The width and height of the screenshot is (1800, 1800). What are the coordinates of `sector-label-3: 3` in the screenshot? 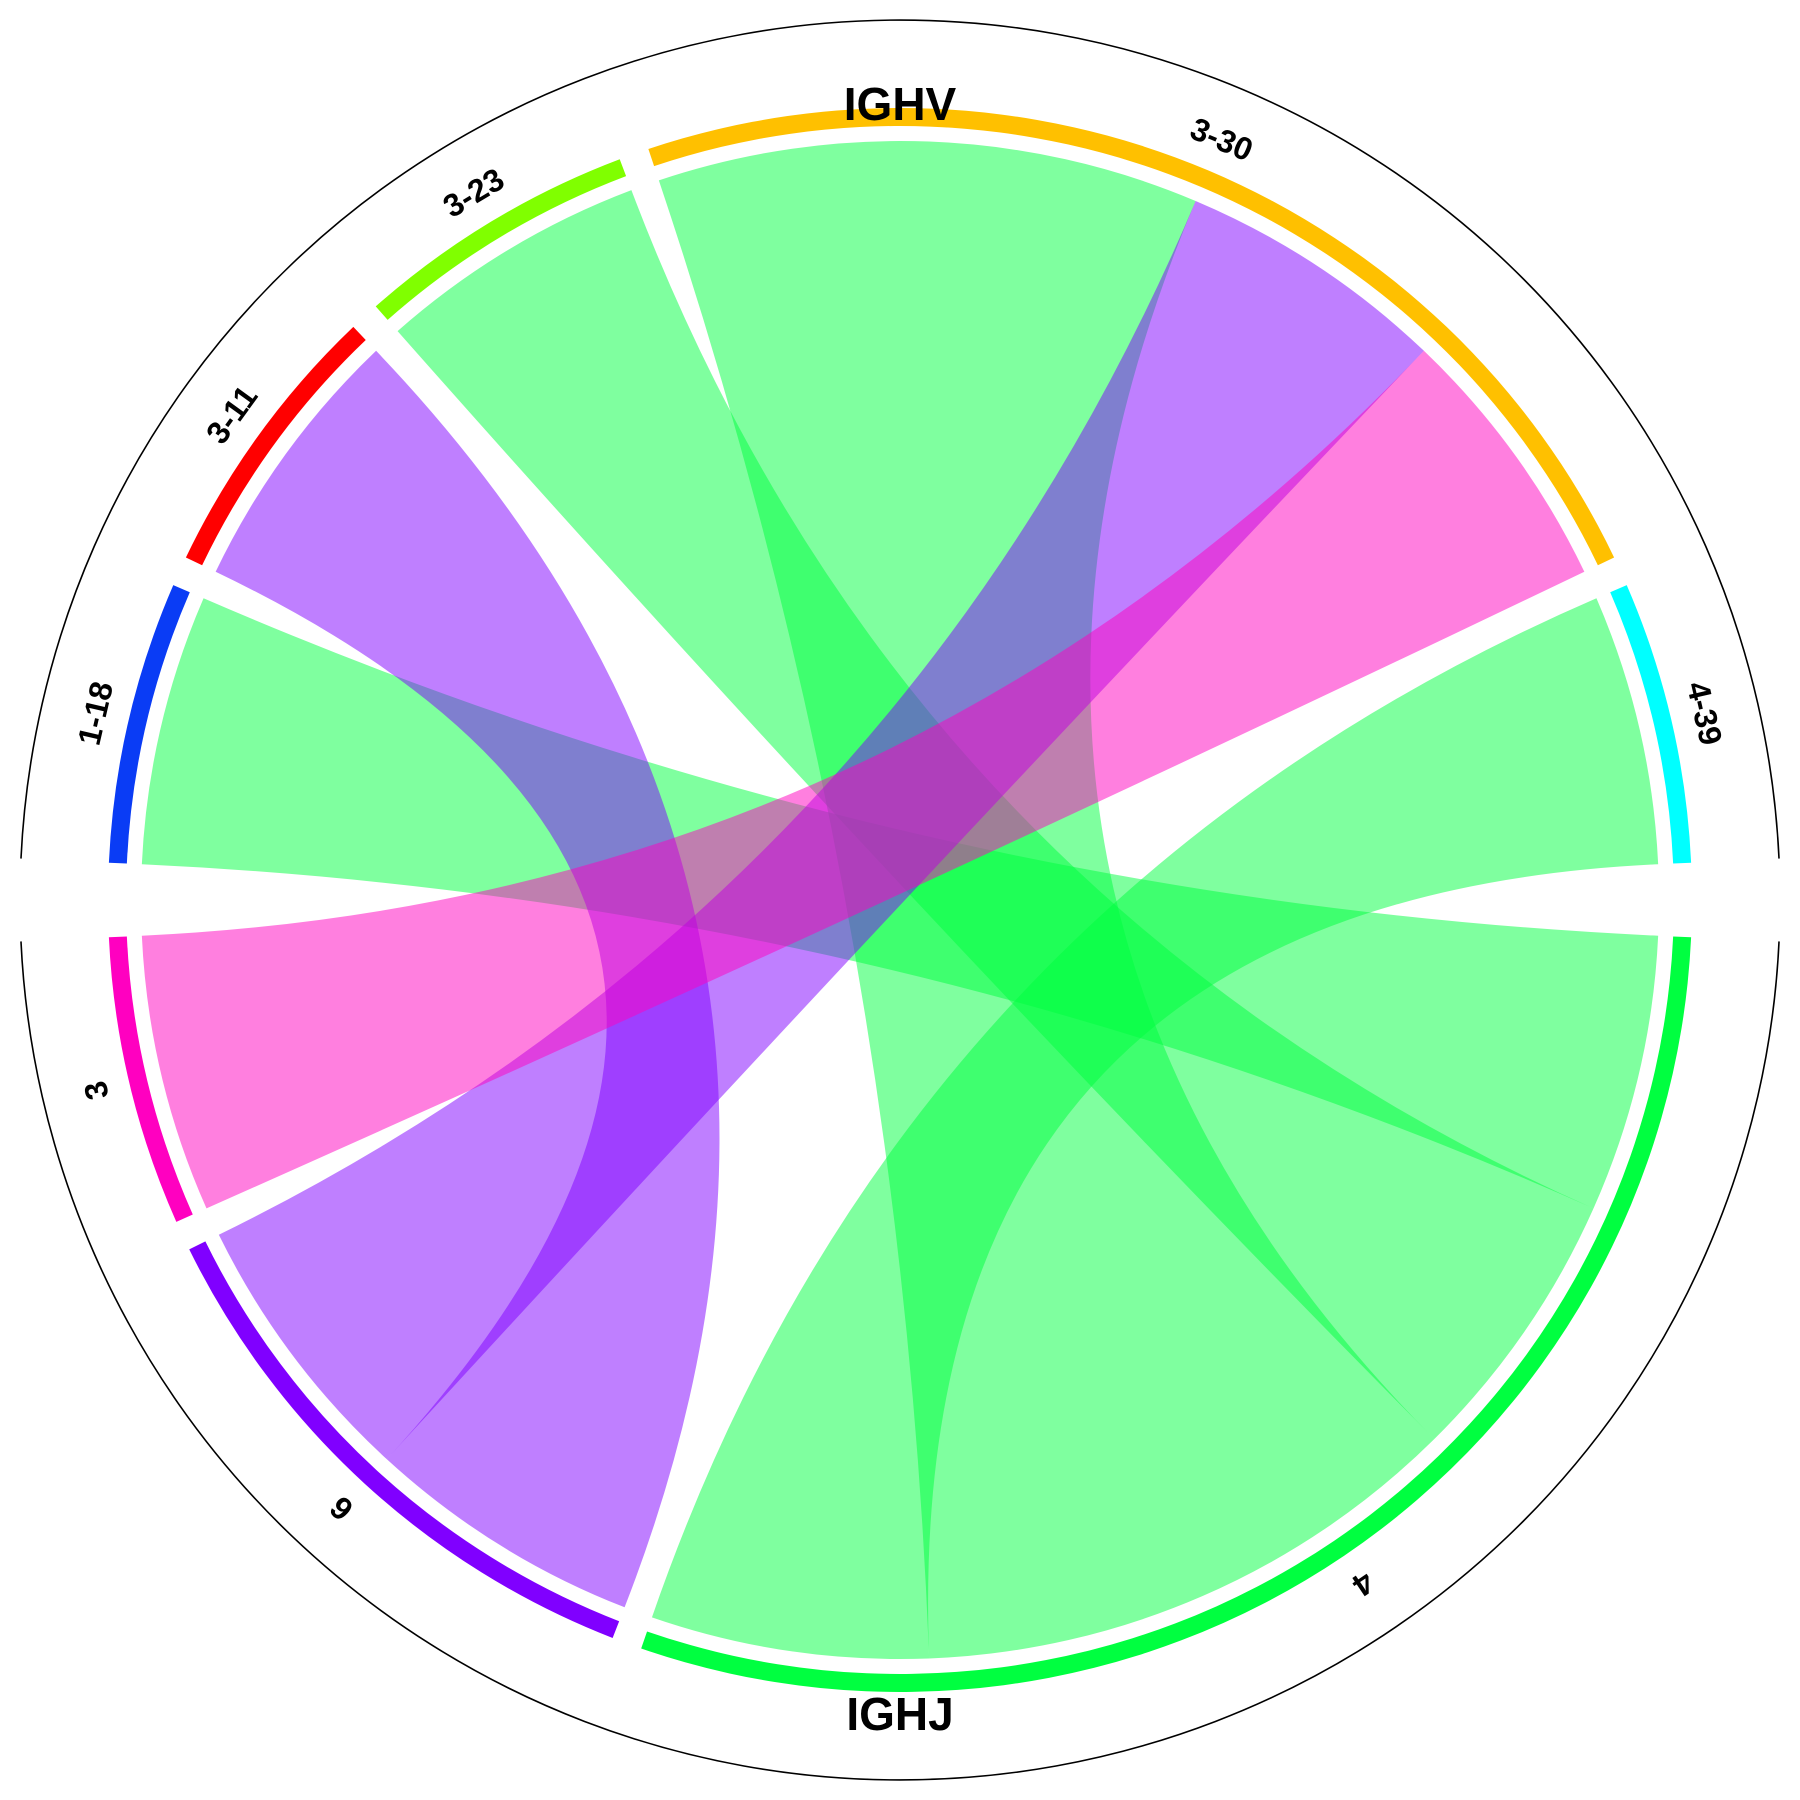 It's located at (96, 1091).